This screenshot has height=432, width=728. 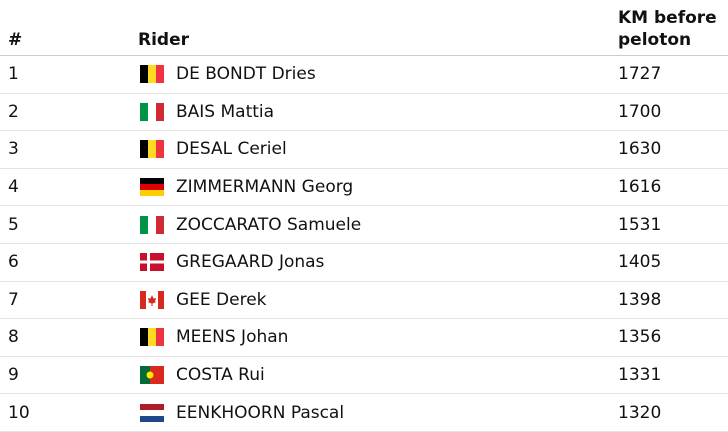 I want to click on rider-cell: BAIS Mattia, so click(x=369, y=112).